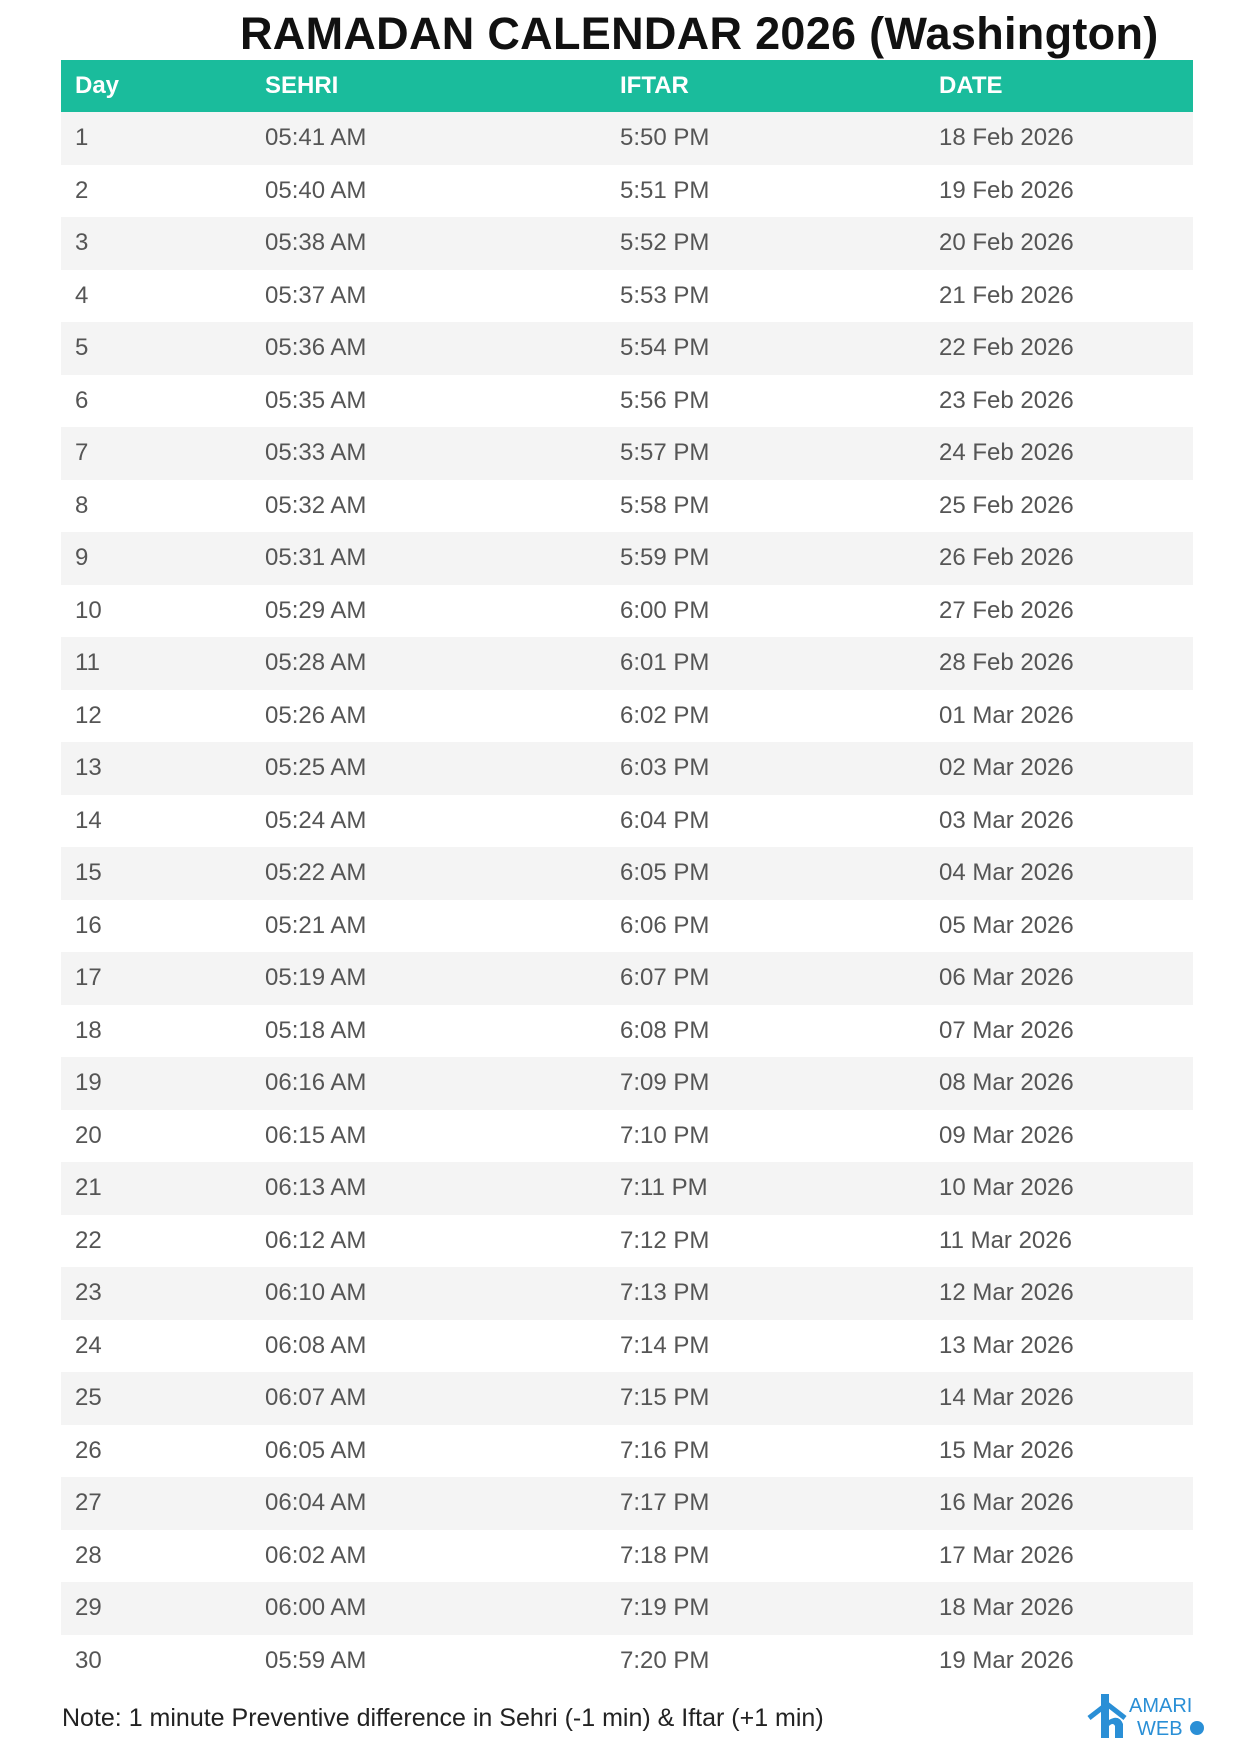 Image resolution: width=1241 pixels, height=1754 pixels. I want to click on cell-sehri: 05:29 AM, so click(316, 610).